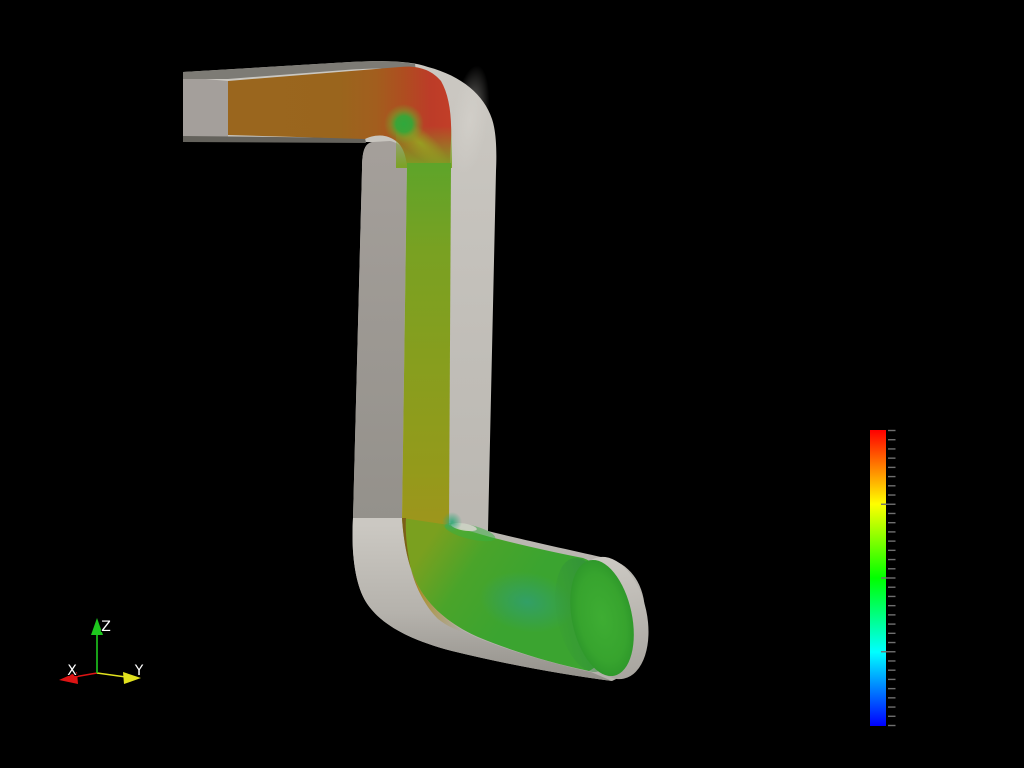 Image resolution: width=1024 pixels, height=768 pixels. Describe the element at coordinates (527, 602) in the screenshot. I see `field-outlet-core` at that location.